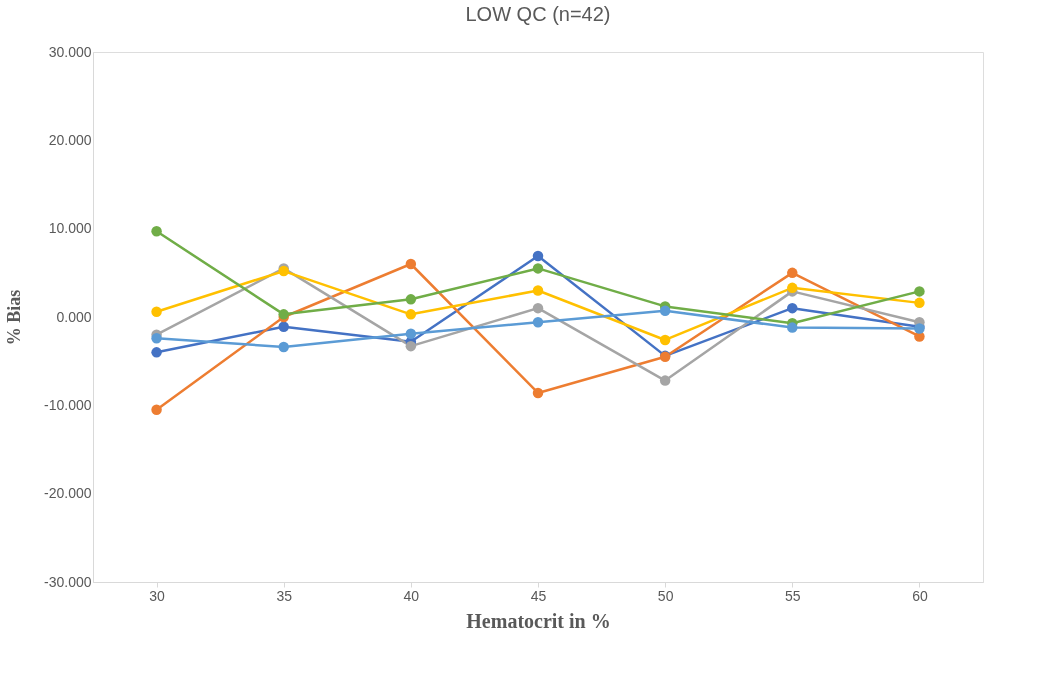  What do you see at coordinates (68, 404) in the screenshot?
I see `y-tick-label: -10.000` at bounding box center [68, 404].